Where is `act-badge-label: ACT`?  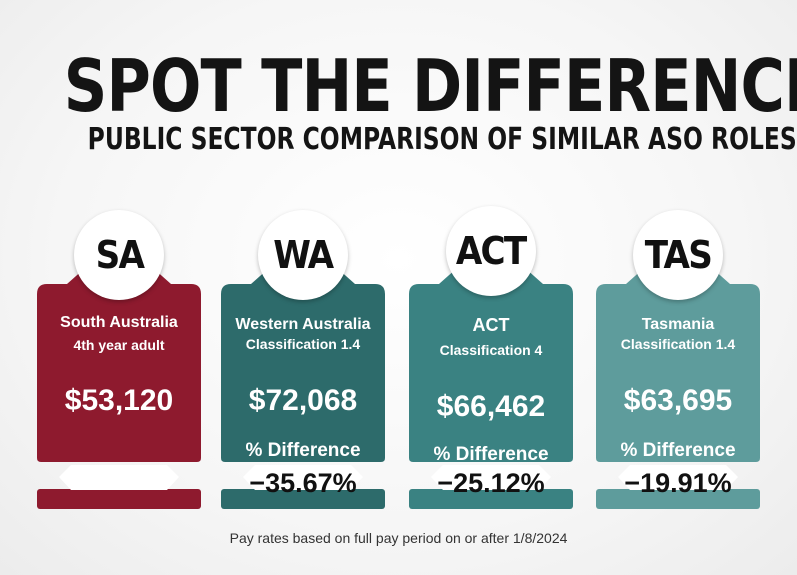 act-badge-label: ACT is located at coordinates (491, 251).